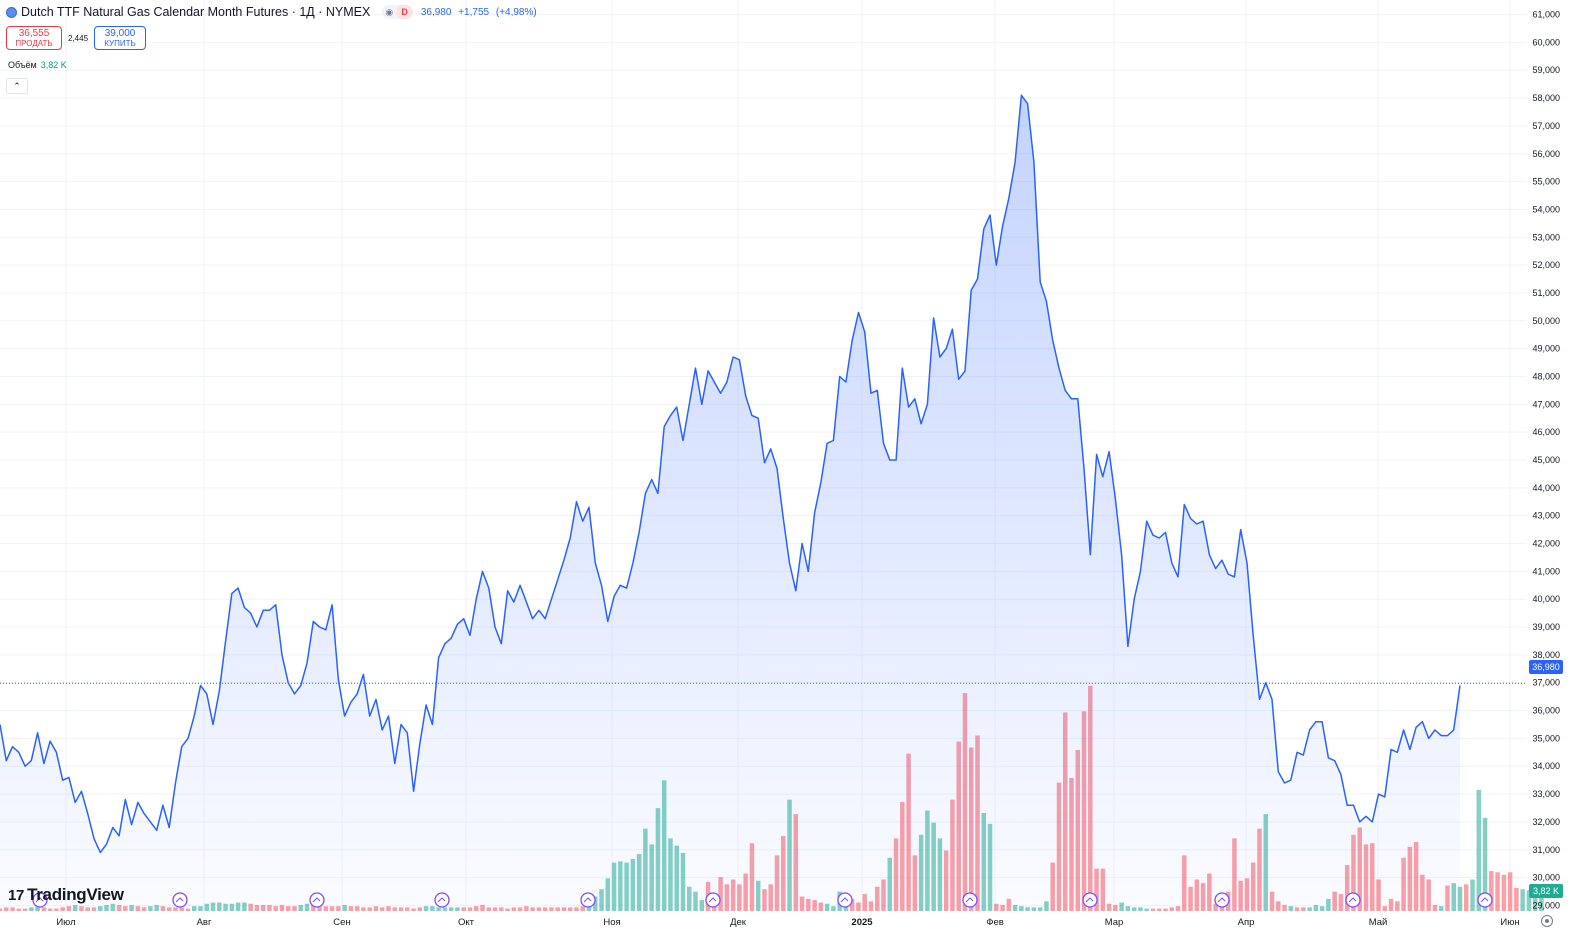 This screenshot has height=947, width=1595. Describe the element at coordinates (1546, 265) in the screenshot. I see `y-tick-label: 52,000` at that location.